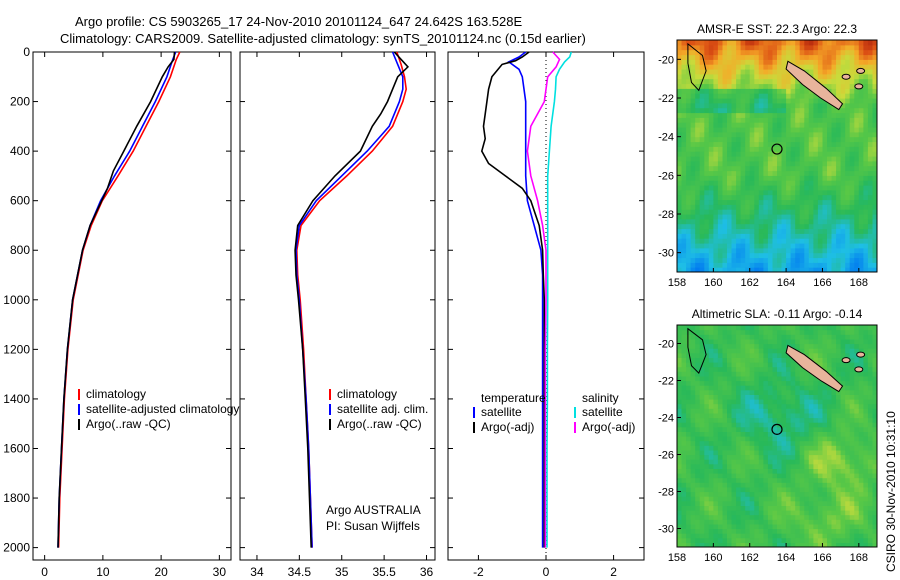 The height and width of the screenshot is (580, 900). Describe the element at coordinates (20, 250) in the screenshot. I see `y-tick-label: 800` at that location.